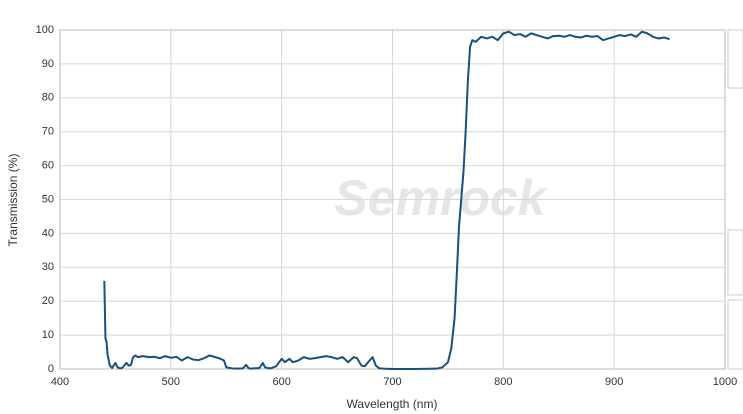 This screenshot has height=414, width=743. Describe the element at coordinates (440, 198) in the screenshot. I see `watermark: Semrock` at that location.